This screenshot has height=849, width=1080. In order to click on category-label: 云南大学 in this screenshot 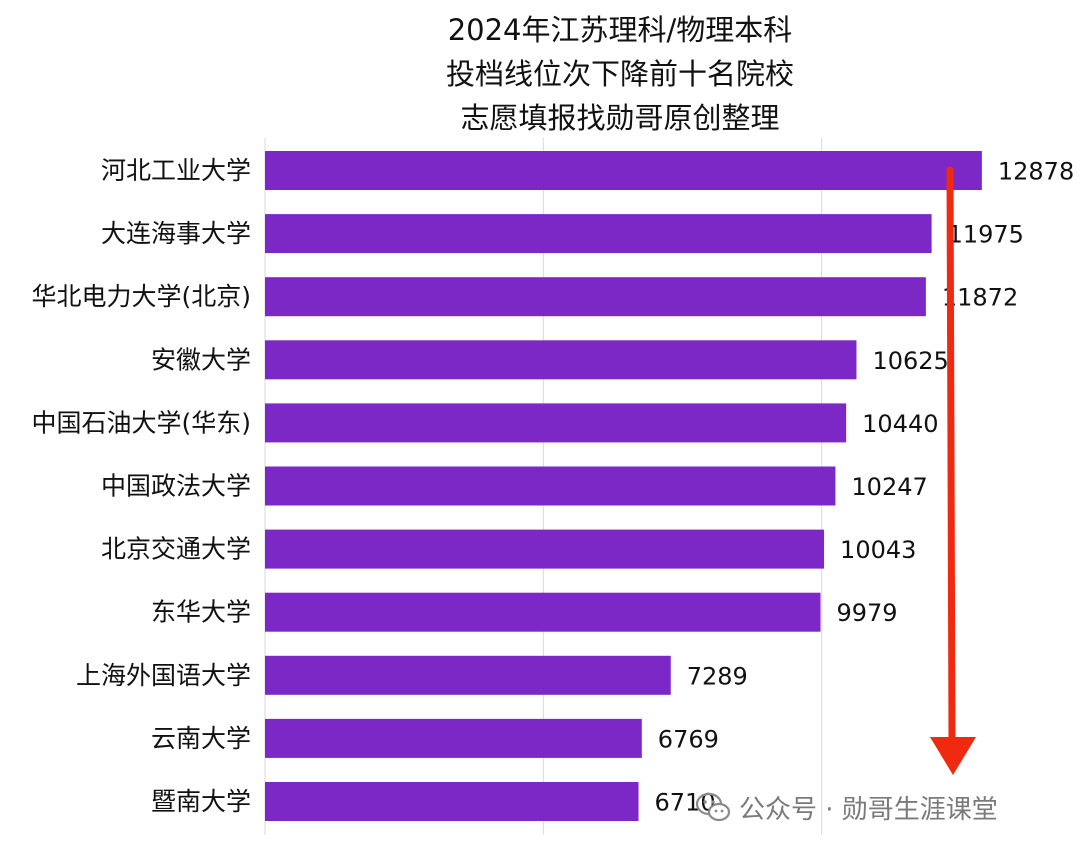, I will do `click(201, 738)`.